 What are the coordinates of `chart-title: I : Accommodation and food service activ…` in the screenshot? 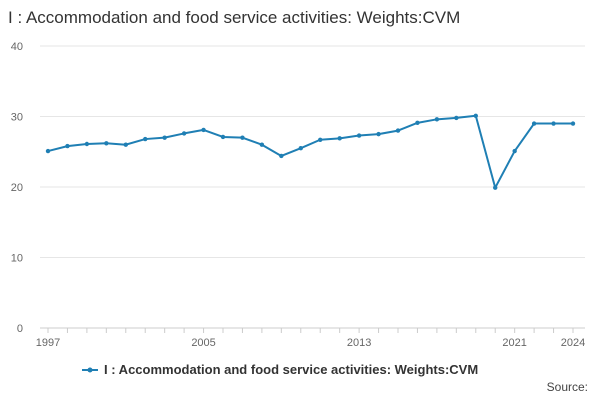 It's located at (234, 17).